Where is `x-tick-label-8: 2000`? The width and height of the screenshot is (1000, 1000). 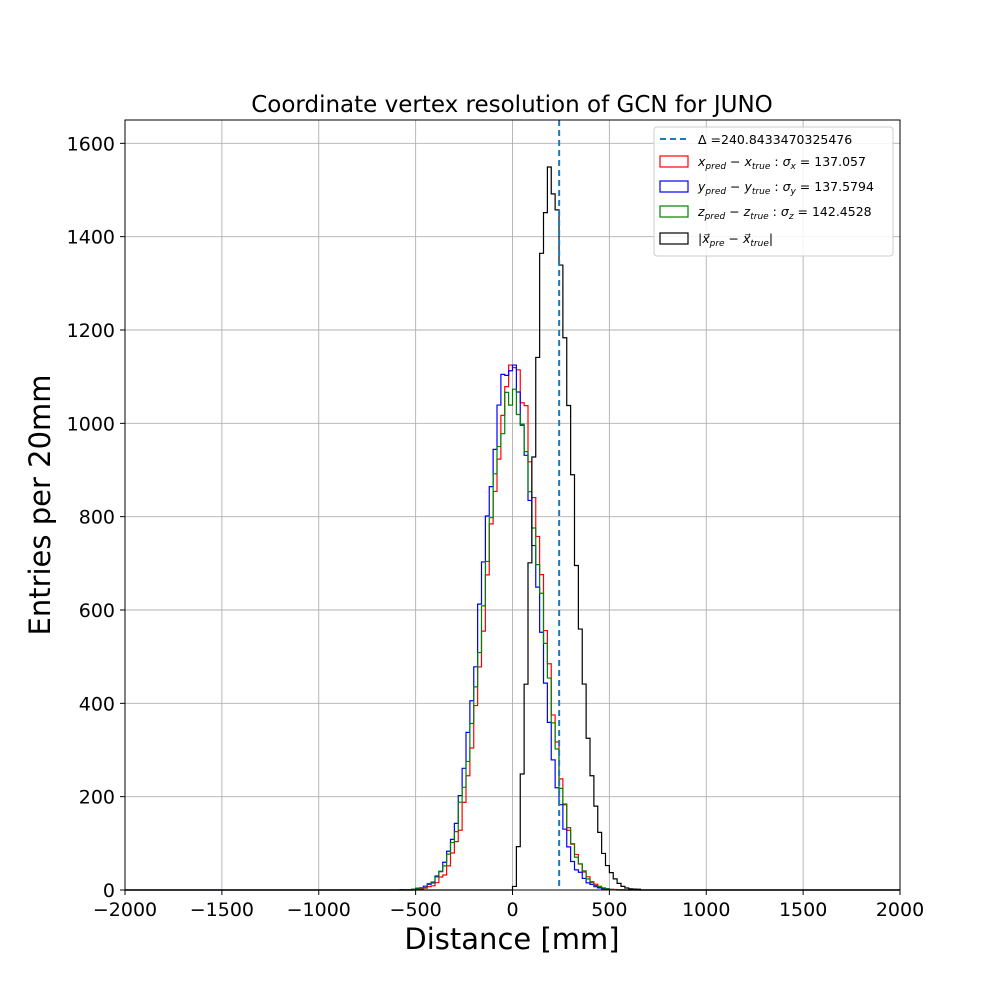
x-tick-label-8: 2000 is located at coordinates (900, 910).